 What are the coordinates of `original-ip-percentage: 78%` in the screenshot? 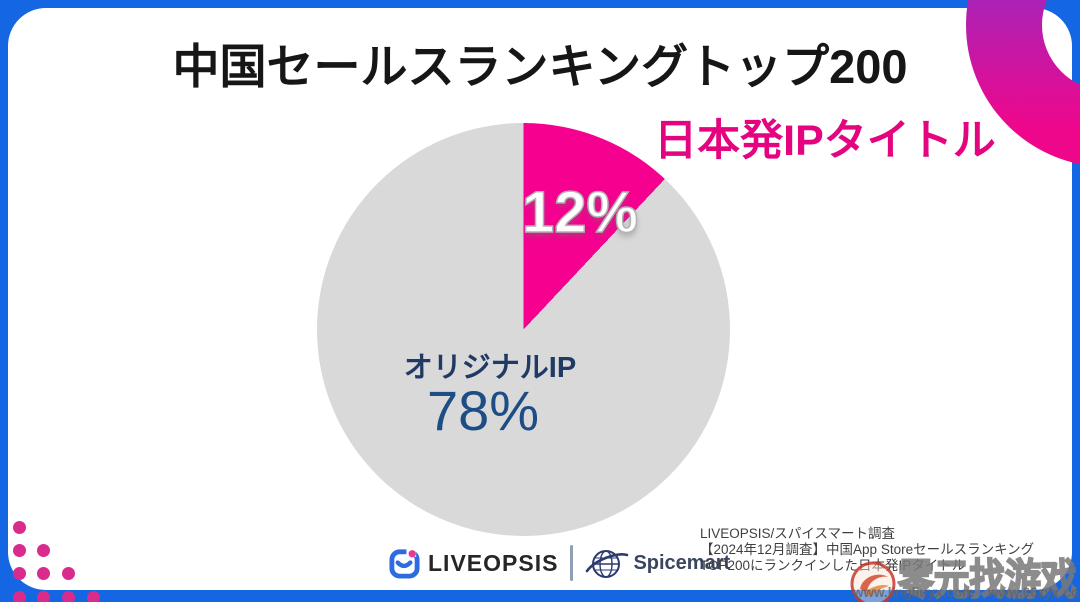 It's located at (483, 410).